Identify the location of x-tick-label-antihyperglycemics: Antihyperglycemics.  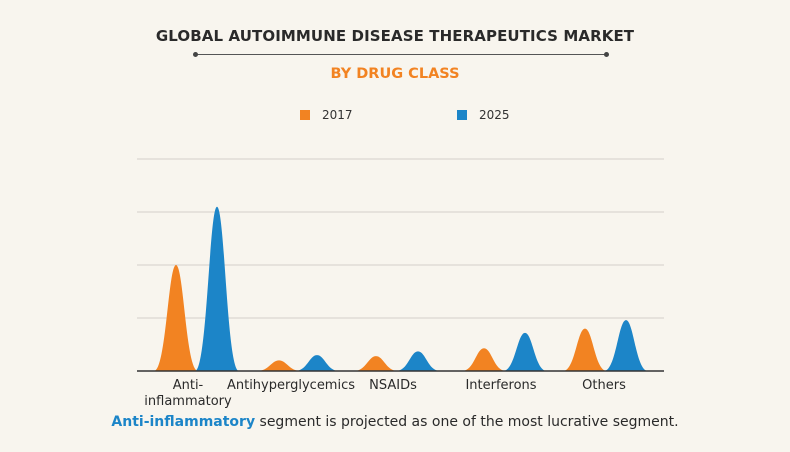
(291, 385).